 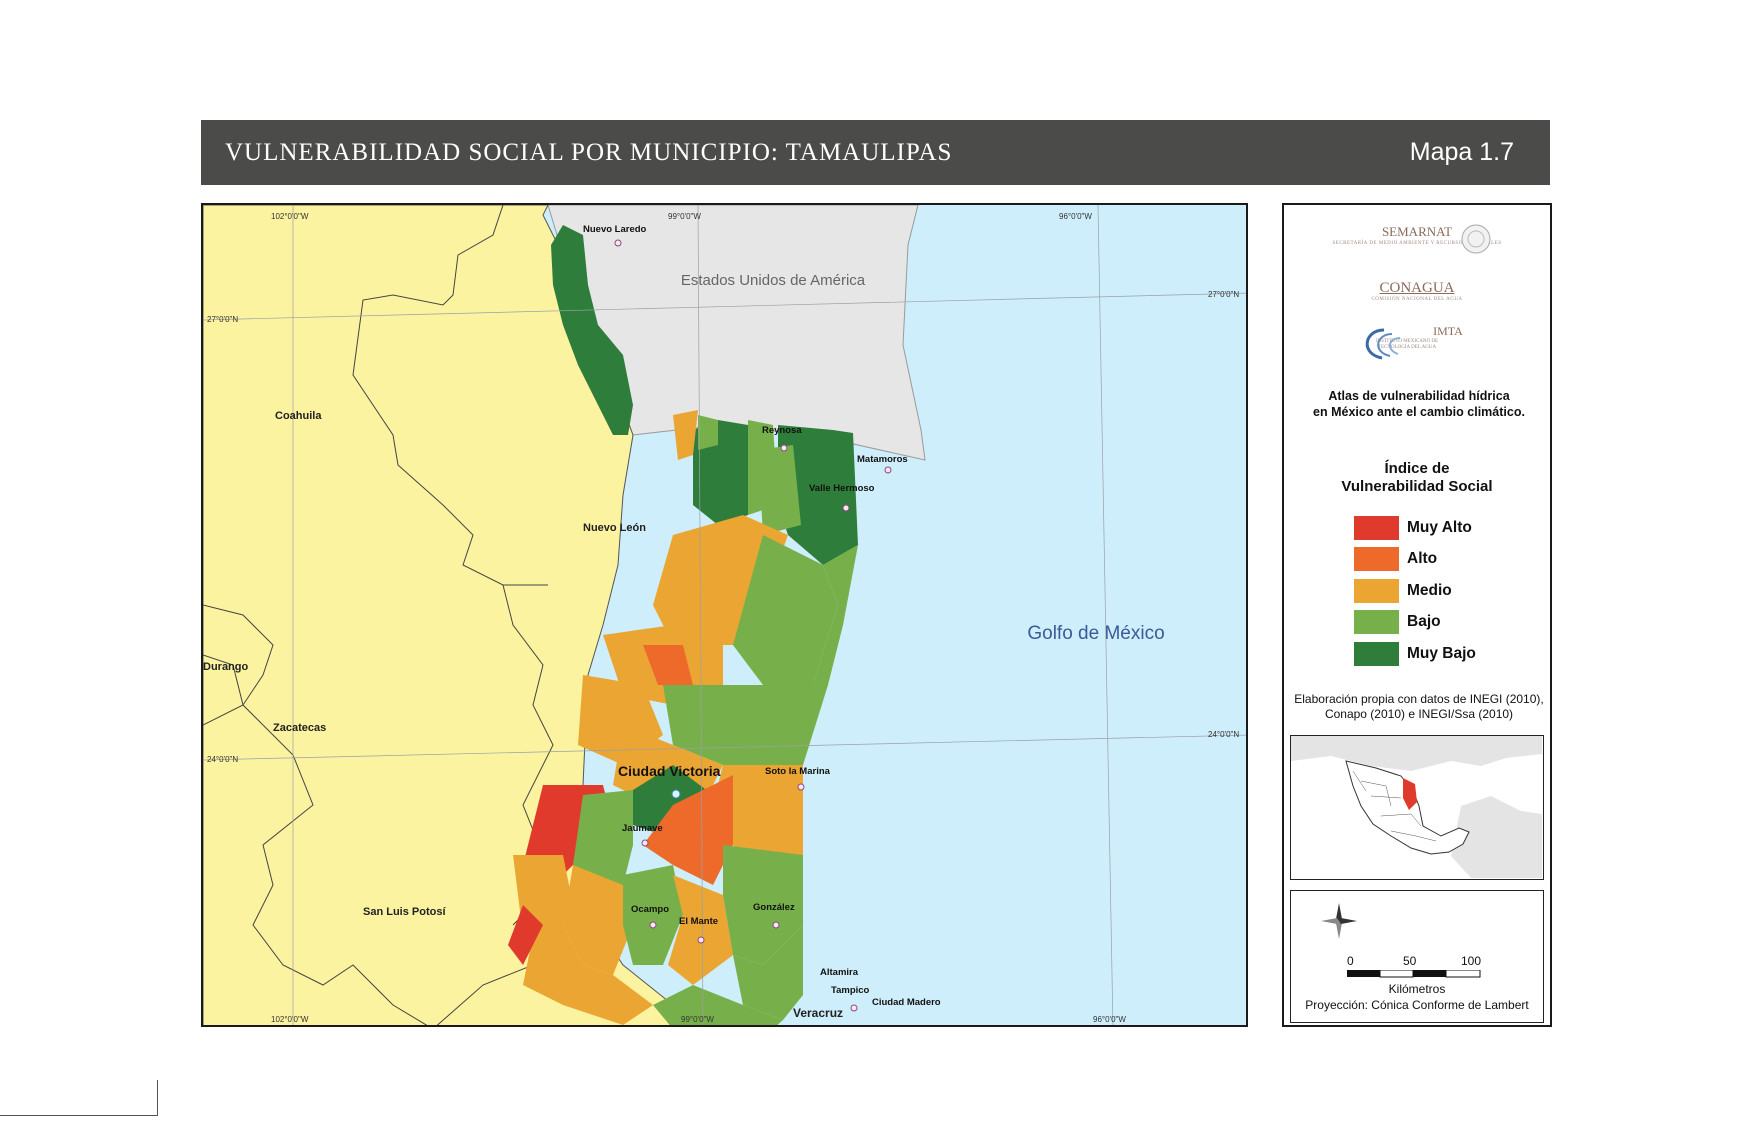 What do you see at coordinates (700, 930) in the screenshot?
I see `municipality-gonzalez` at bounding box center [700, 930].